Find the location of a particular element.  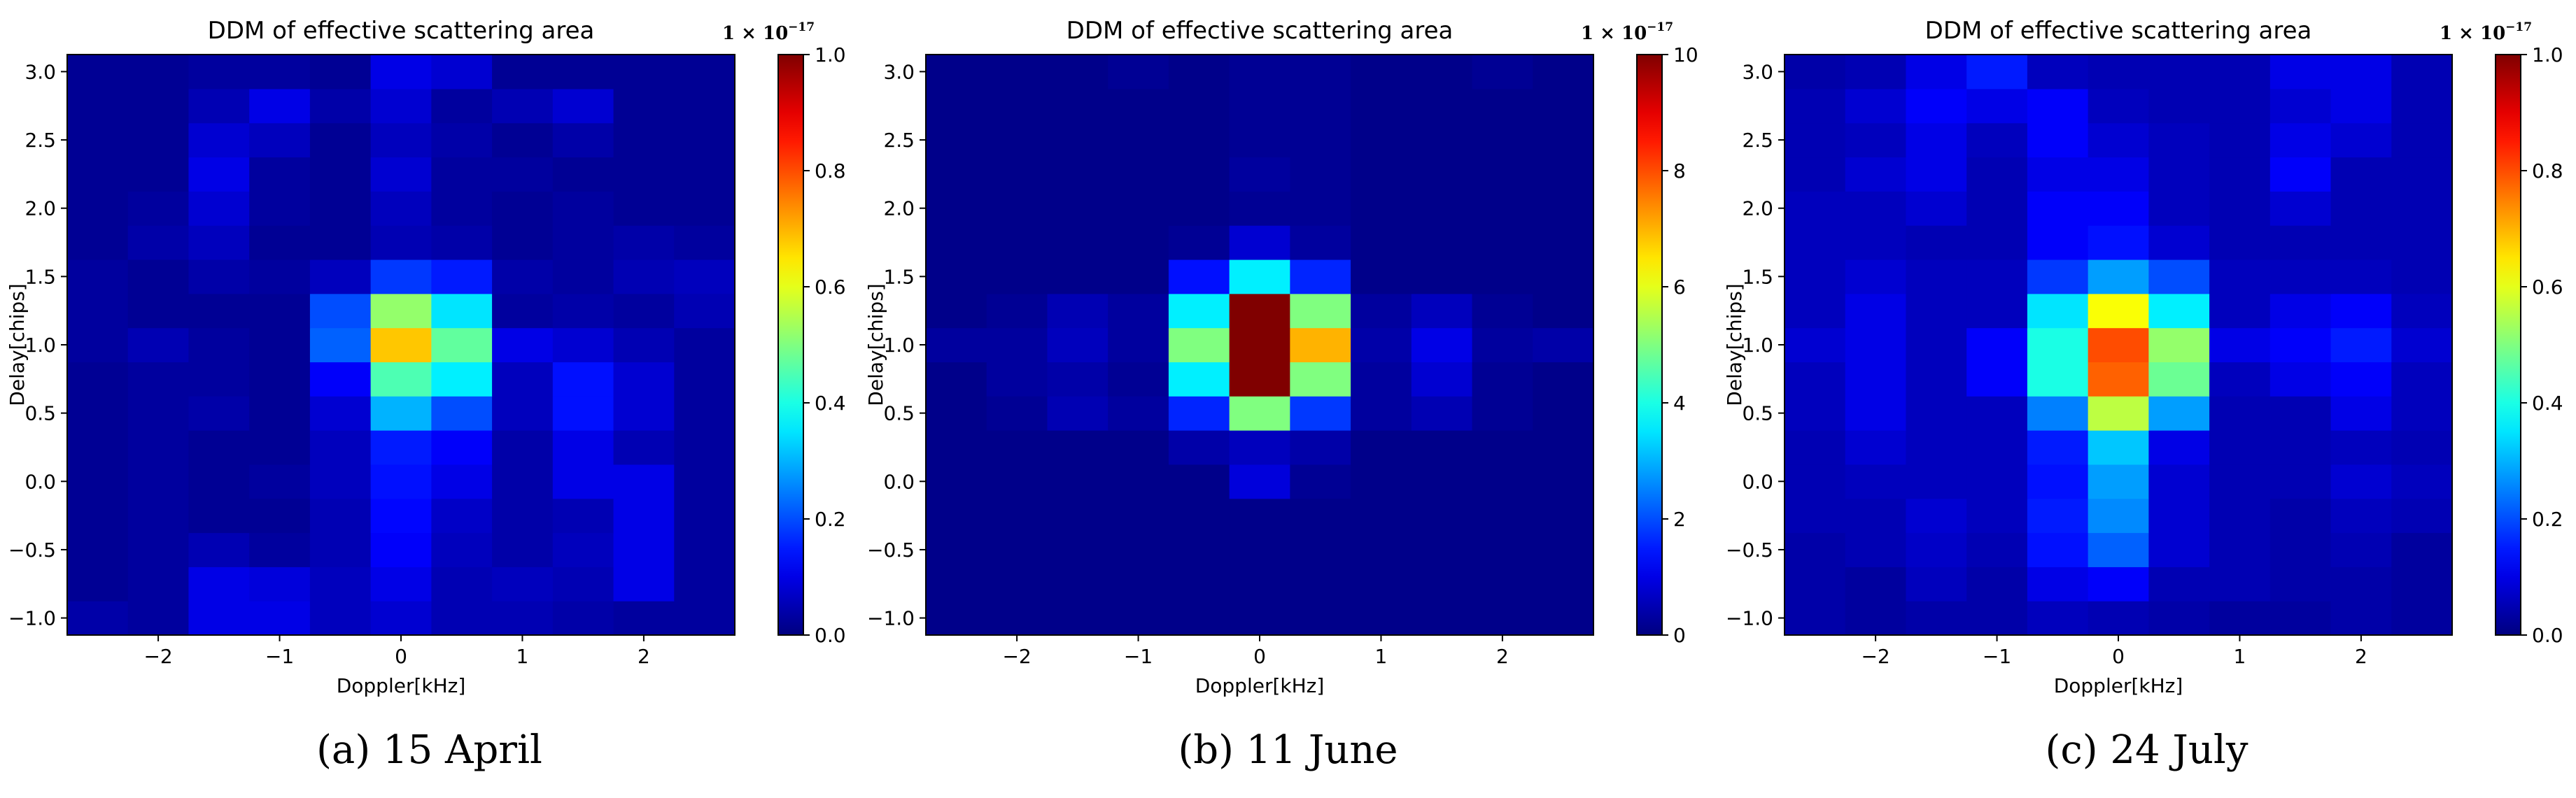

y-tick-label: 0.5 is located at coordinates (40, 413).